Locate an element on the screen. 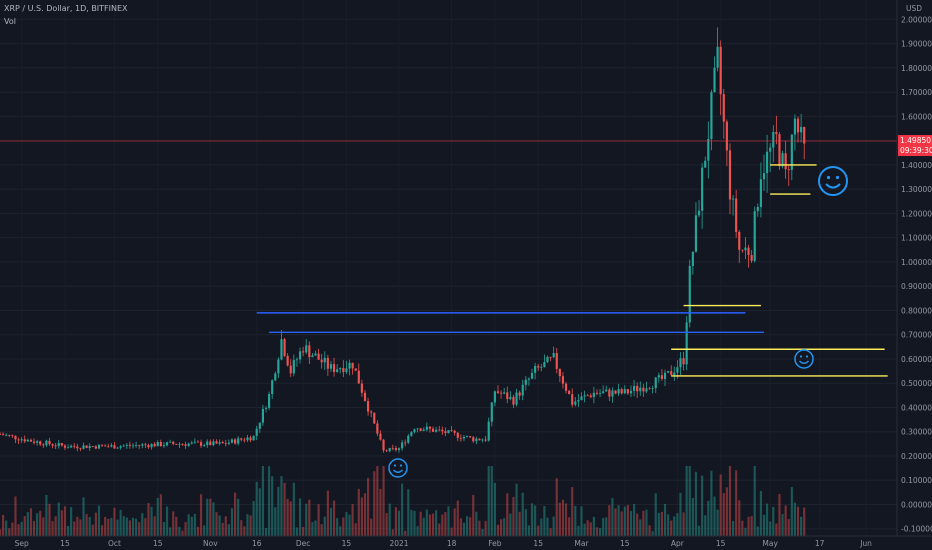 The height and width of the screenshot is (550, 932). price-tick-label: 0.40000 is located at coordinates (916, 407).